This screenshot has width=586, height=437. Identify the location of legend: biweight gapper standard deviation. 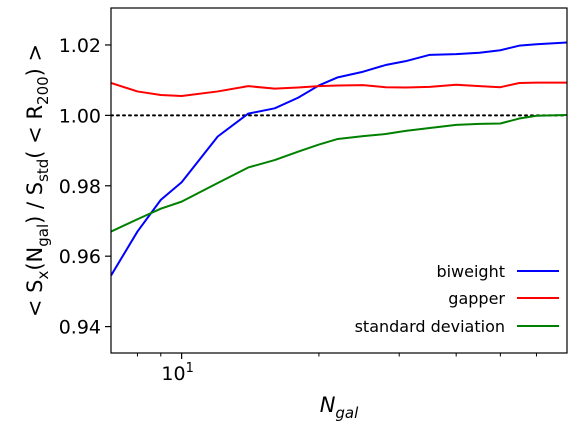
(457, 299).